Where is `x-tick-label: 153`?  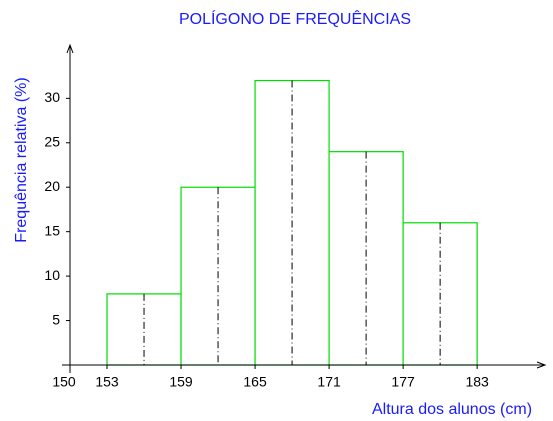 x-tick-label: 153 is located at coordinates (107, 382).